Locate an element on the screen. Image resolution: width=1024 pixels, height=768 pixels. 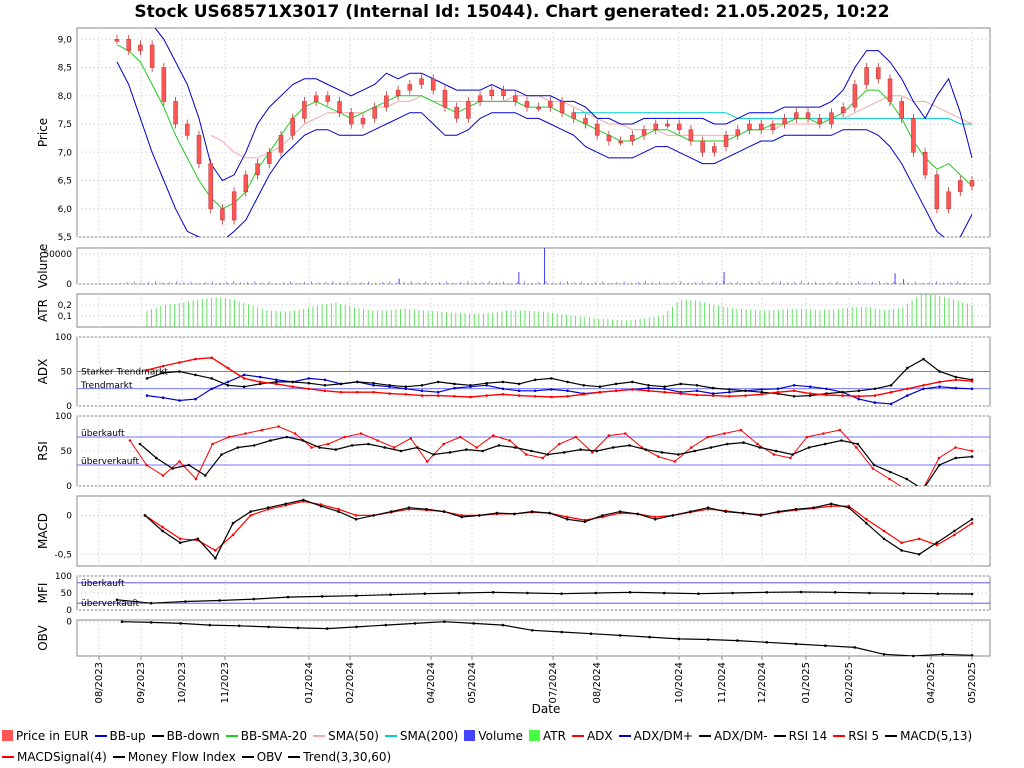
price-axis-label: Price is located at coordinates (43, 132).